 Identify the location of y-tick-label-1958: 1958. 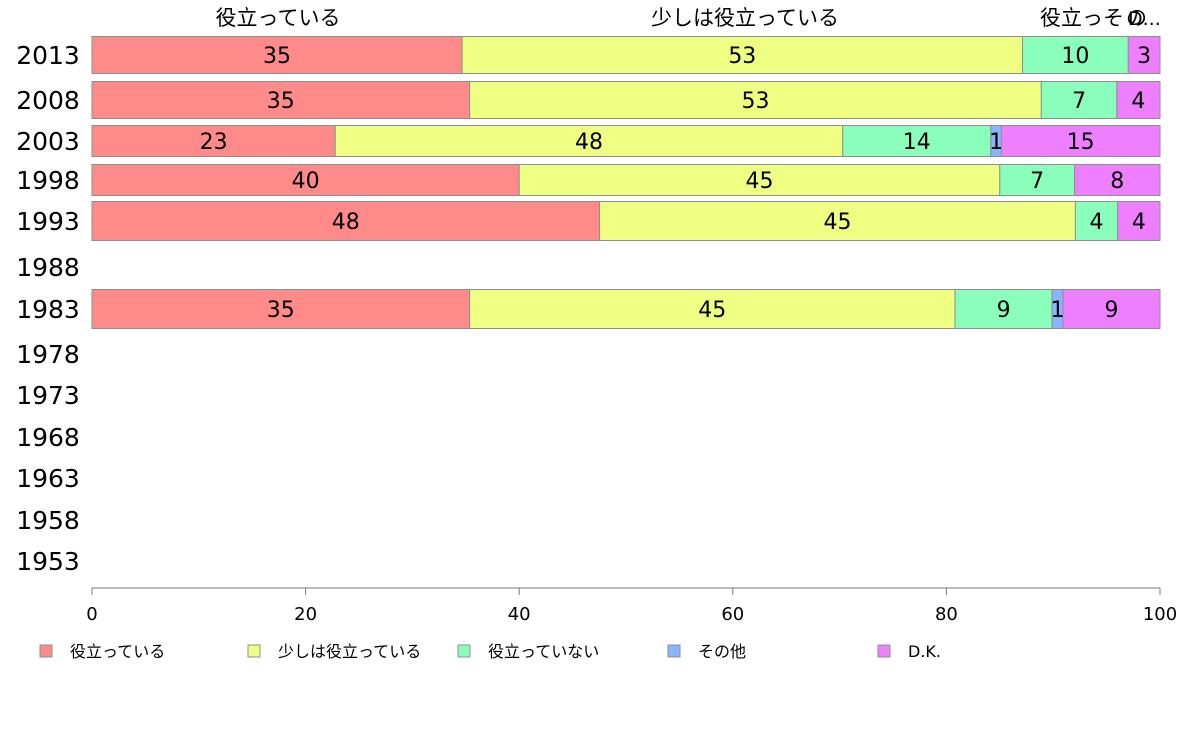
(48, 520).